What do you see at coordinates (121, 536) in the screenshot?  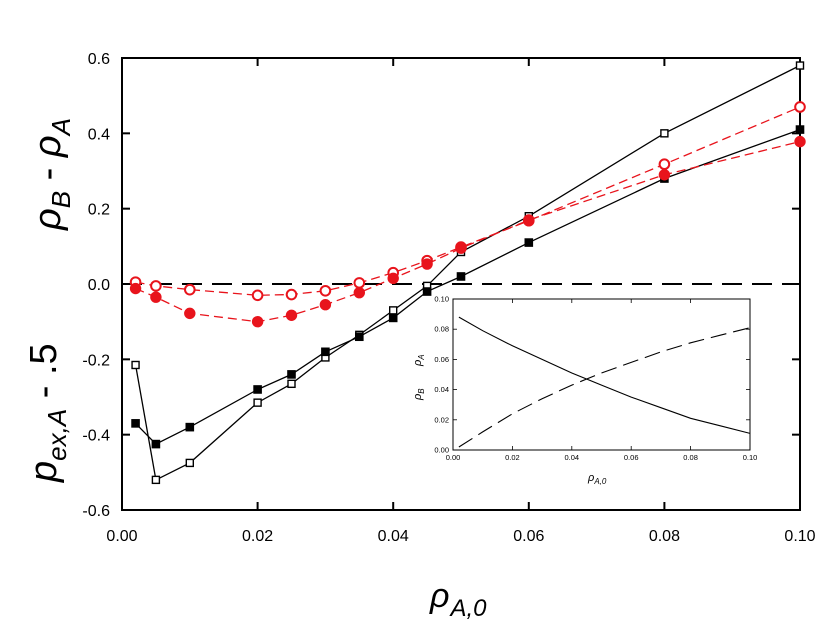 I see `x-tick-label: 0.00` at bounding box center [121, 536].